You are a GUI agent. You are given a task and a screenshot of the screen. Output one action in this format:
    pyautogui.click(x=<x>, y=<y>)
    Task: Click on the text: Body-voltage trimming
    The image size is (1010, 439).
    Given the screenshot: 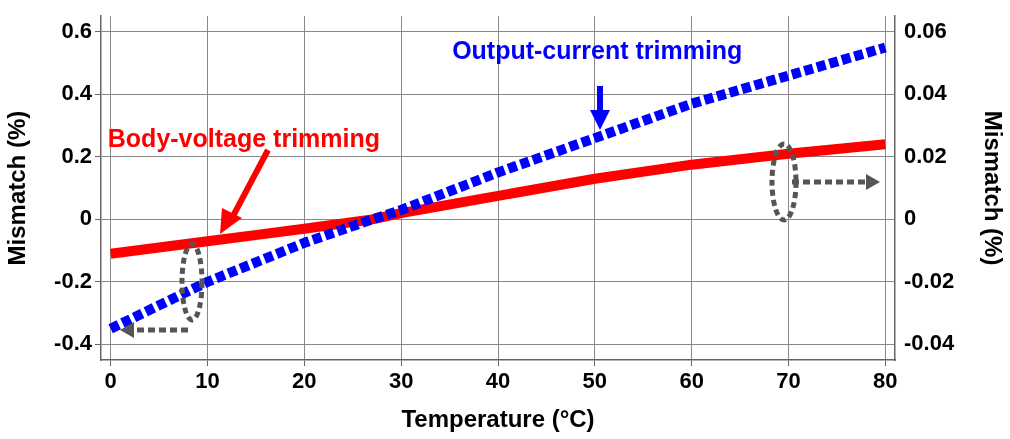 What is the action you would take?
    pyautogui.click(x=244, y=137)
    